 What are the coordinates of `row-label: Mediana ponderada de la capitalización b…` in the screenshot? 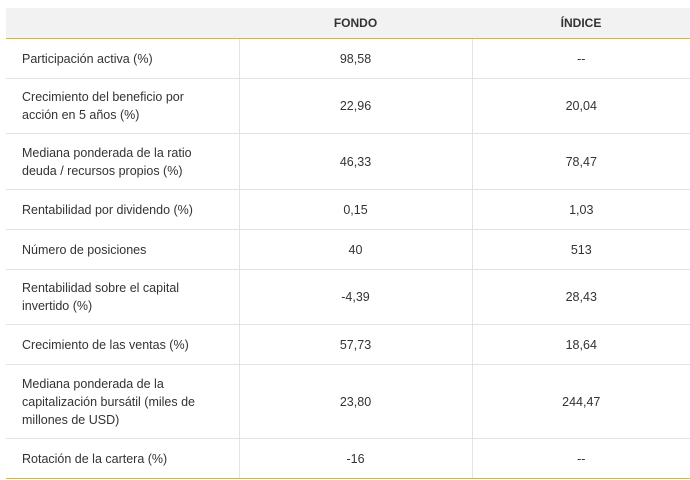 It's located at (123, 401).